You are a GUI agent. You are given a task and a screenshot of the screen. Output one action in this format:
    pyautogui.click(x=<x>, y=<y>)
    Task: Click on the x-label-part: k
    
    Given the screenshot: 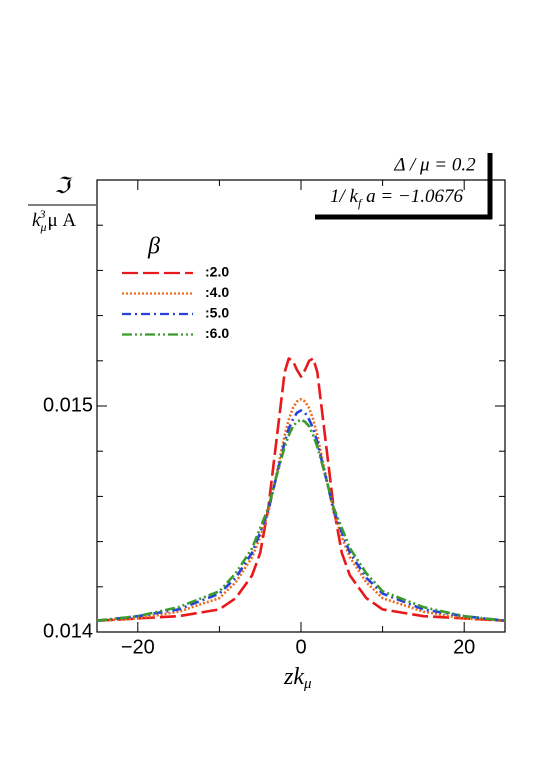 What is the action you would take?
    pyautogui.click(x=298, y=677)
    